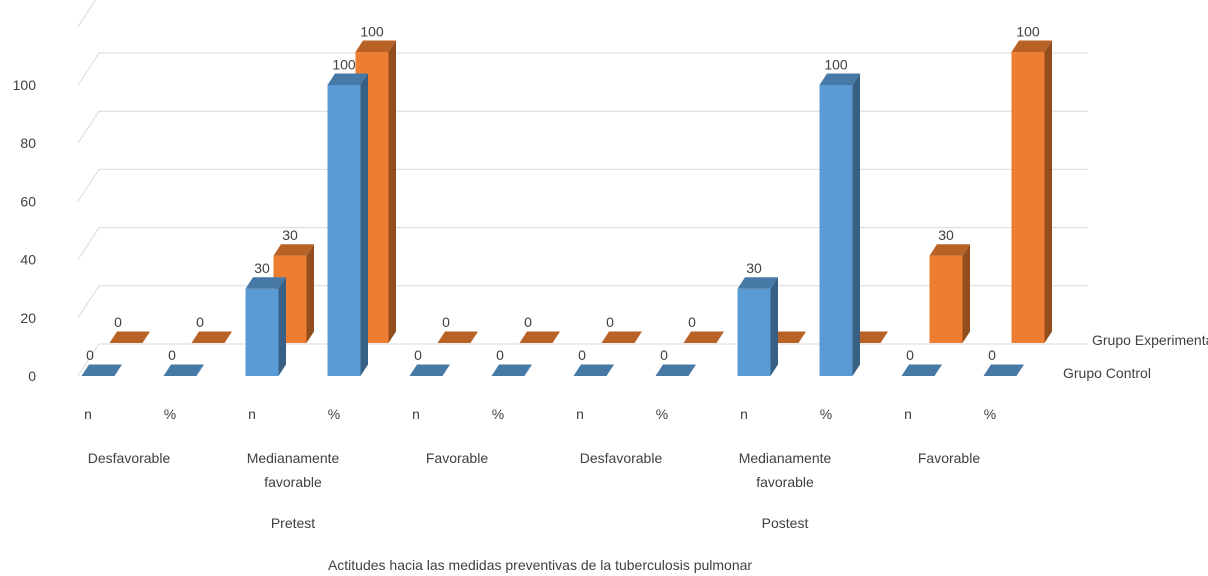  I want to click on y-tick-label: 100, so click(25, 85).